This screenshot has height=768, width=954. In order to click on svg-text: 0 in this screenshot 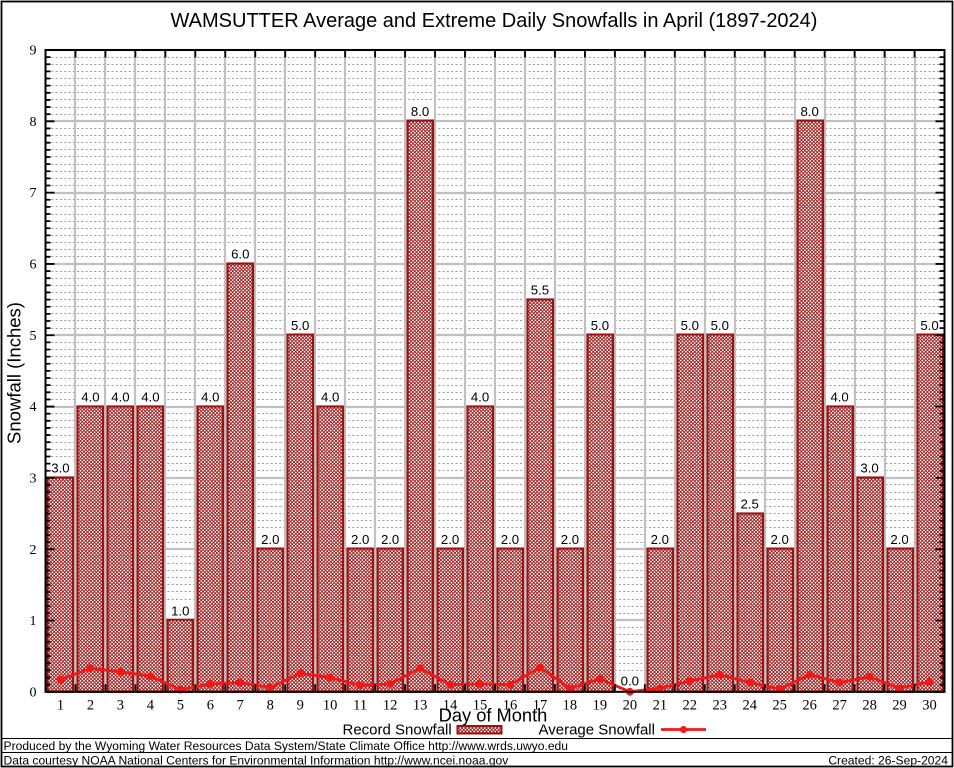, I will do `click(33, 692)`.